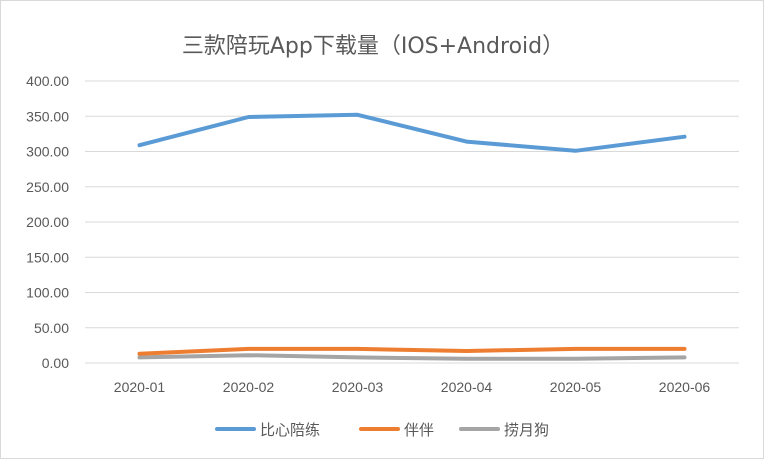  Describe the element at coordinates (47, 257) in the screenshot. I see `y-tick-label: 150.00` at that location.